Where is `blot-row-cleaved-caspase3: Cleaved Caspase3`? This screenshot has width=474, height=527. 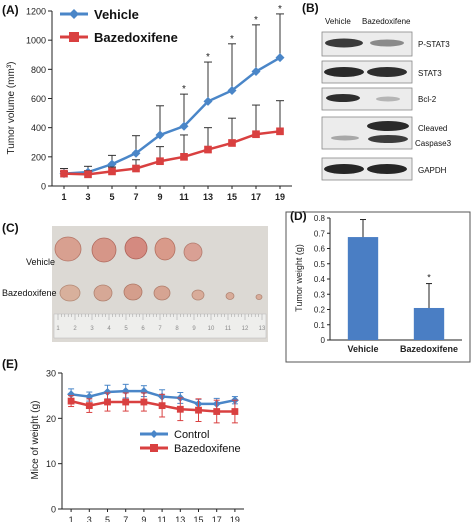
blot-row-cleaved-caspase3: Cleaved Caspase3 is located at coordinates (386, 133).